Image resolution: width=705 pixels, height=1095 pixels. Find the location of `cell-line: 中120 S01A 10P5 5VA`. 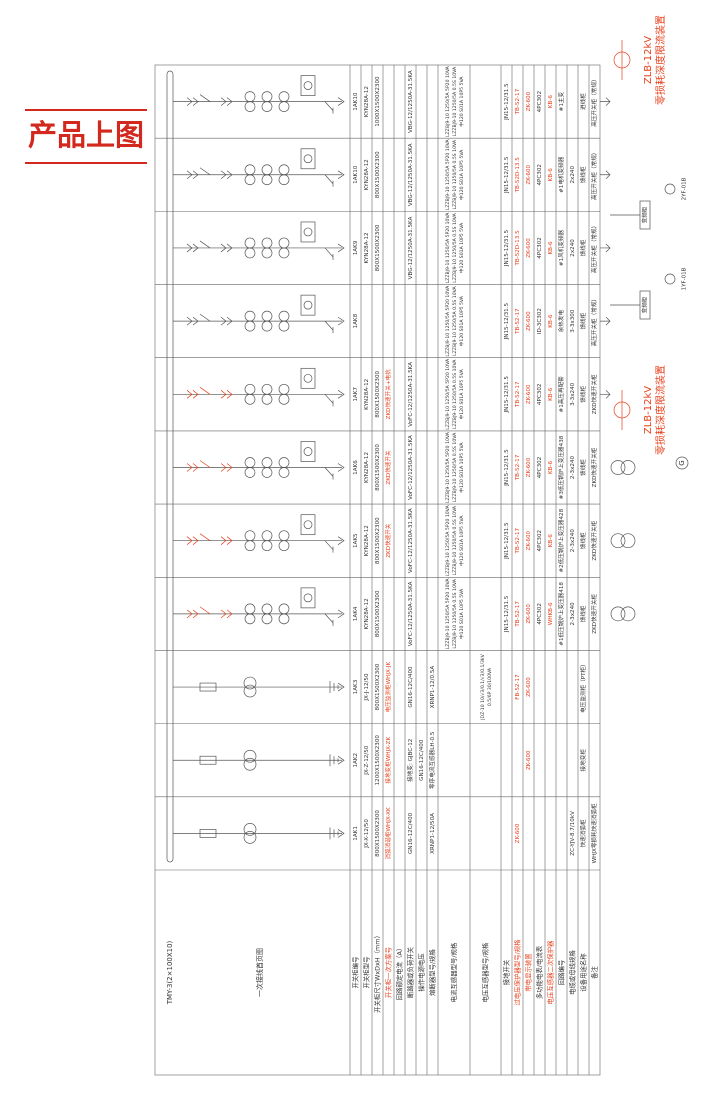

cell-line: 中120 S01A 10P5 5VA is located at coordinates (461, 320).